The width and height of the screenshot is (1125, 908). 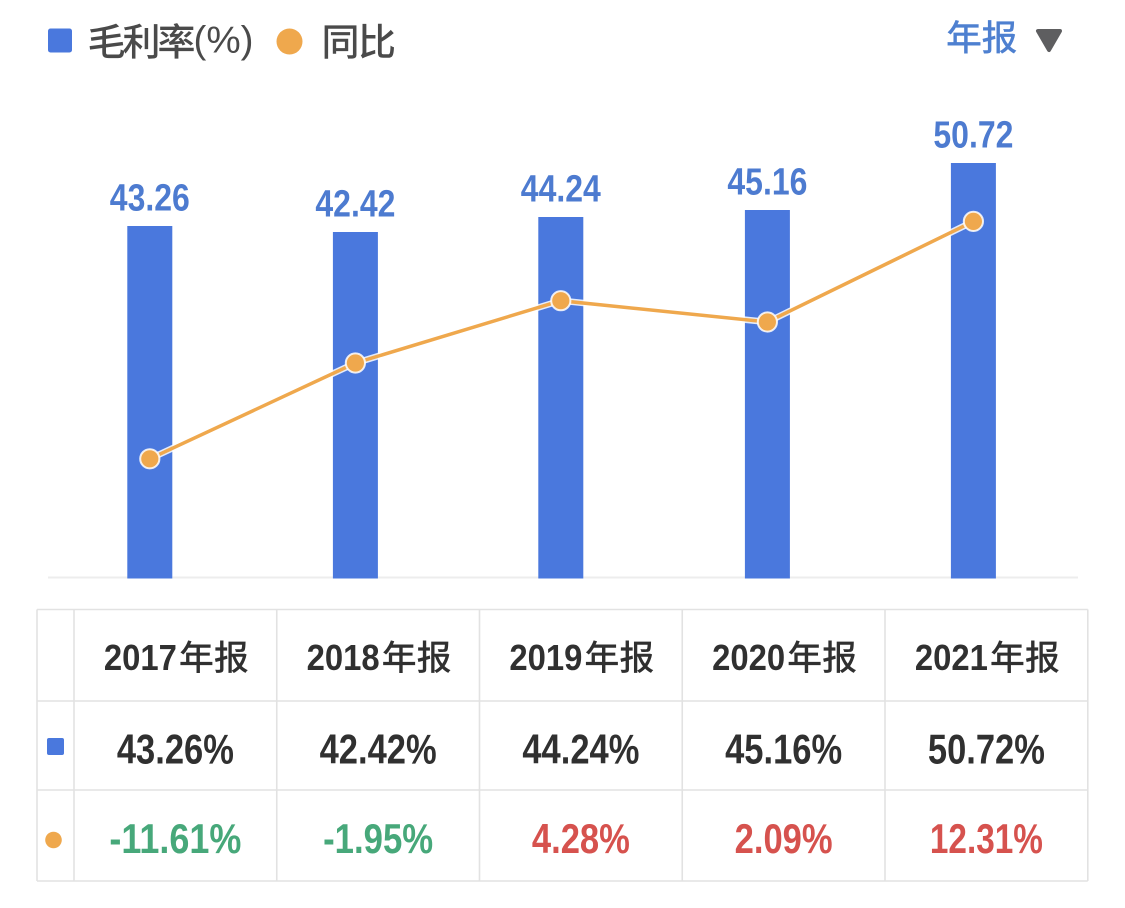 I want to click on svg-text: 44.24, so click(x=561, y=190).